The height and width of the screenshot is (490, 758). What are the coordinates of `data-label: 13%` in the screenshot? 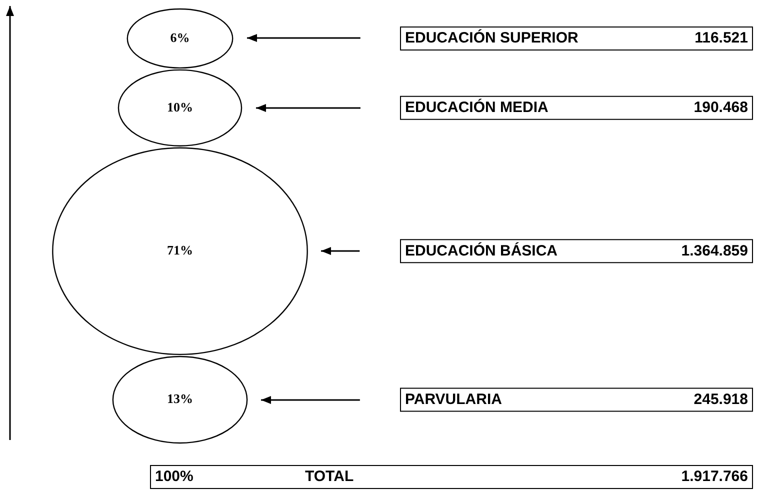 It's located at (180, 398).